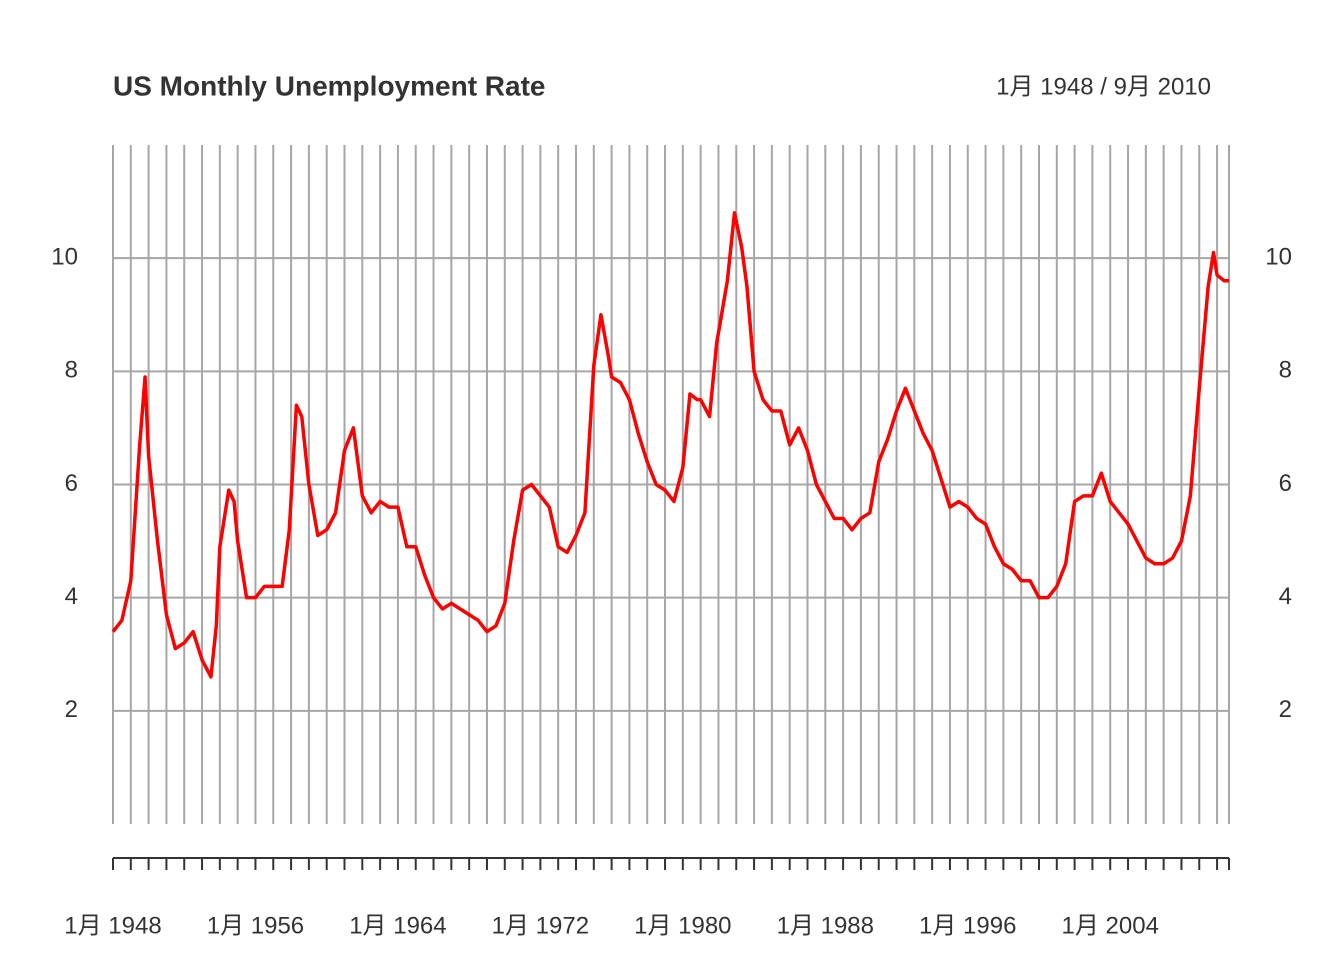 The width and height of the screenshot is (1344, 960). Describe the element at coordinates (1285, 483) in the screenshot. I see `y2-tick-label: 6` at that location.